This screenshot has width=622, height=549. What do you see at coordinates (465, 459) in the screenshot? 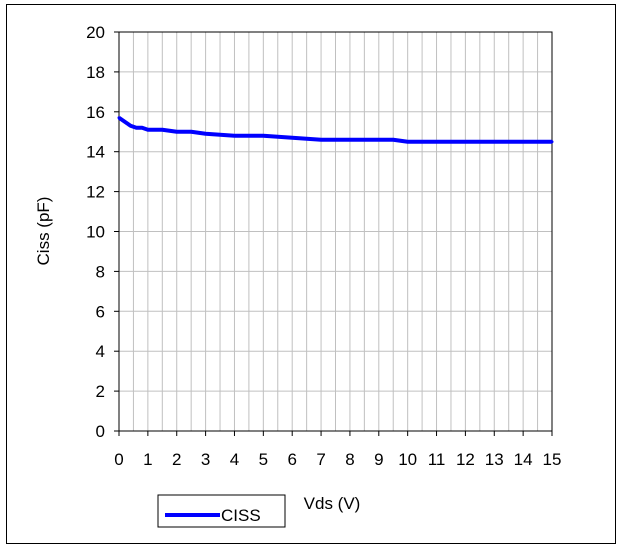
I see `x-tick-label: 12` at bounding box center [465, 459].